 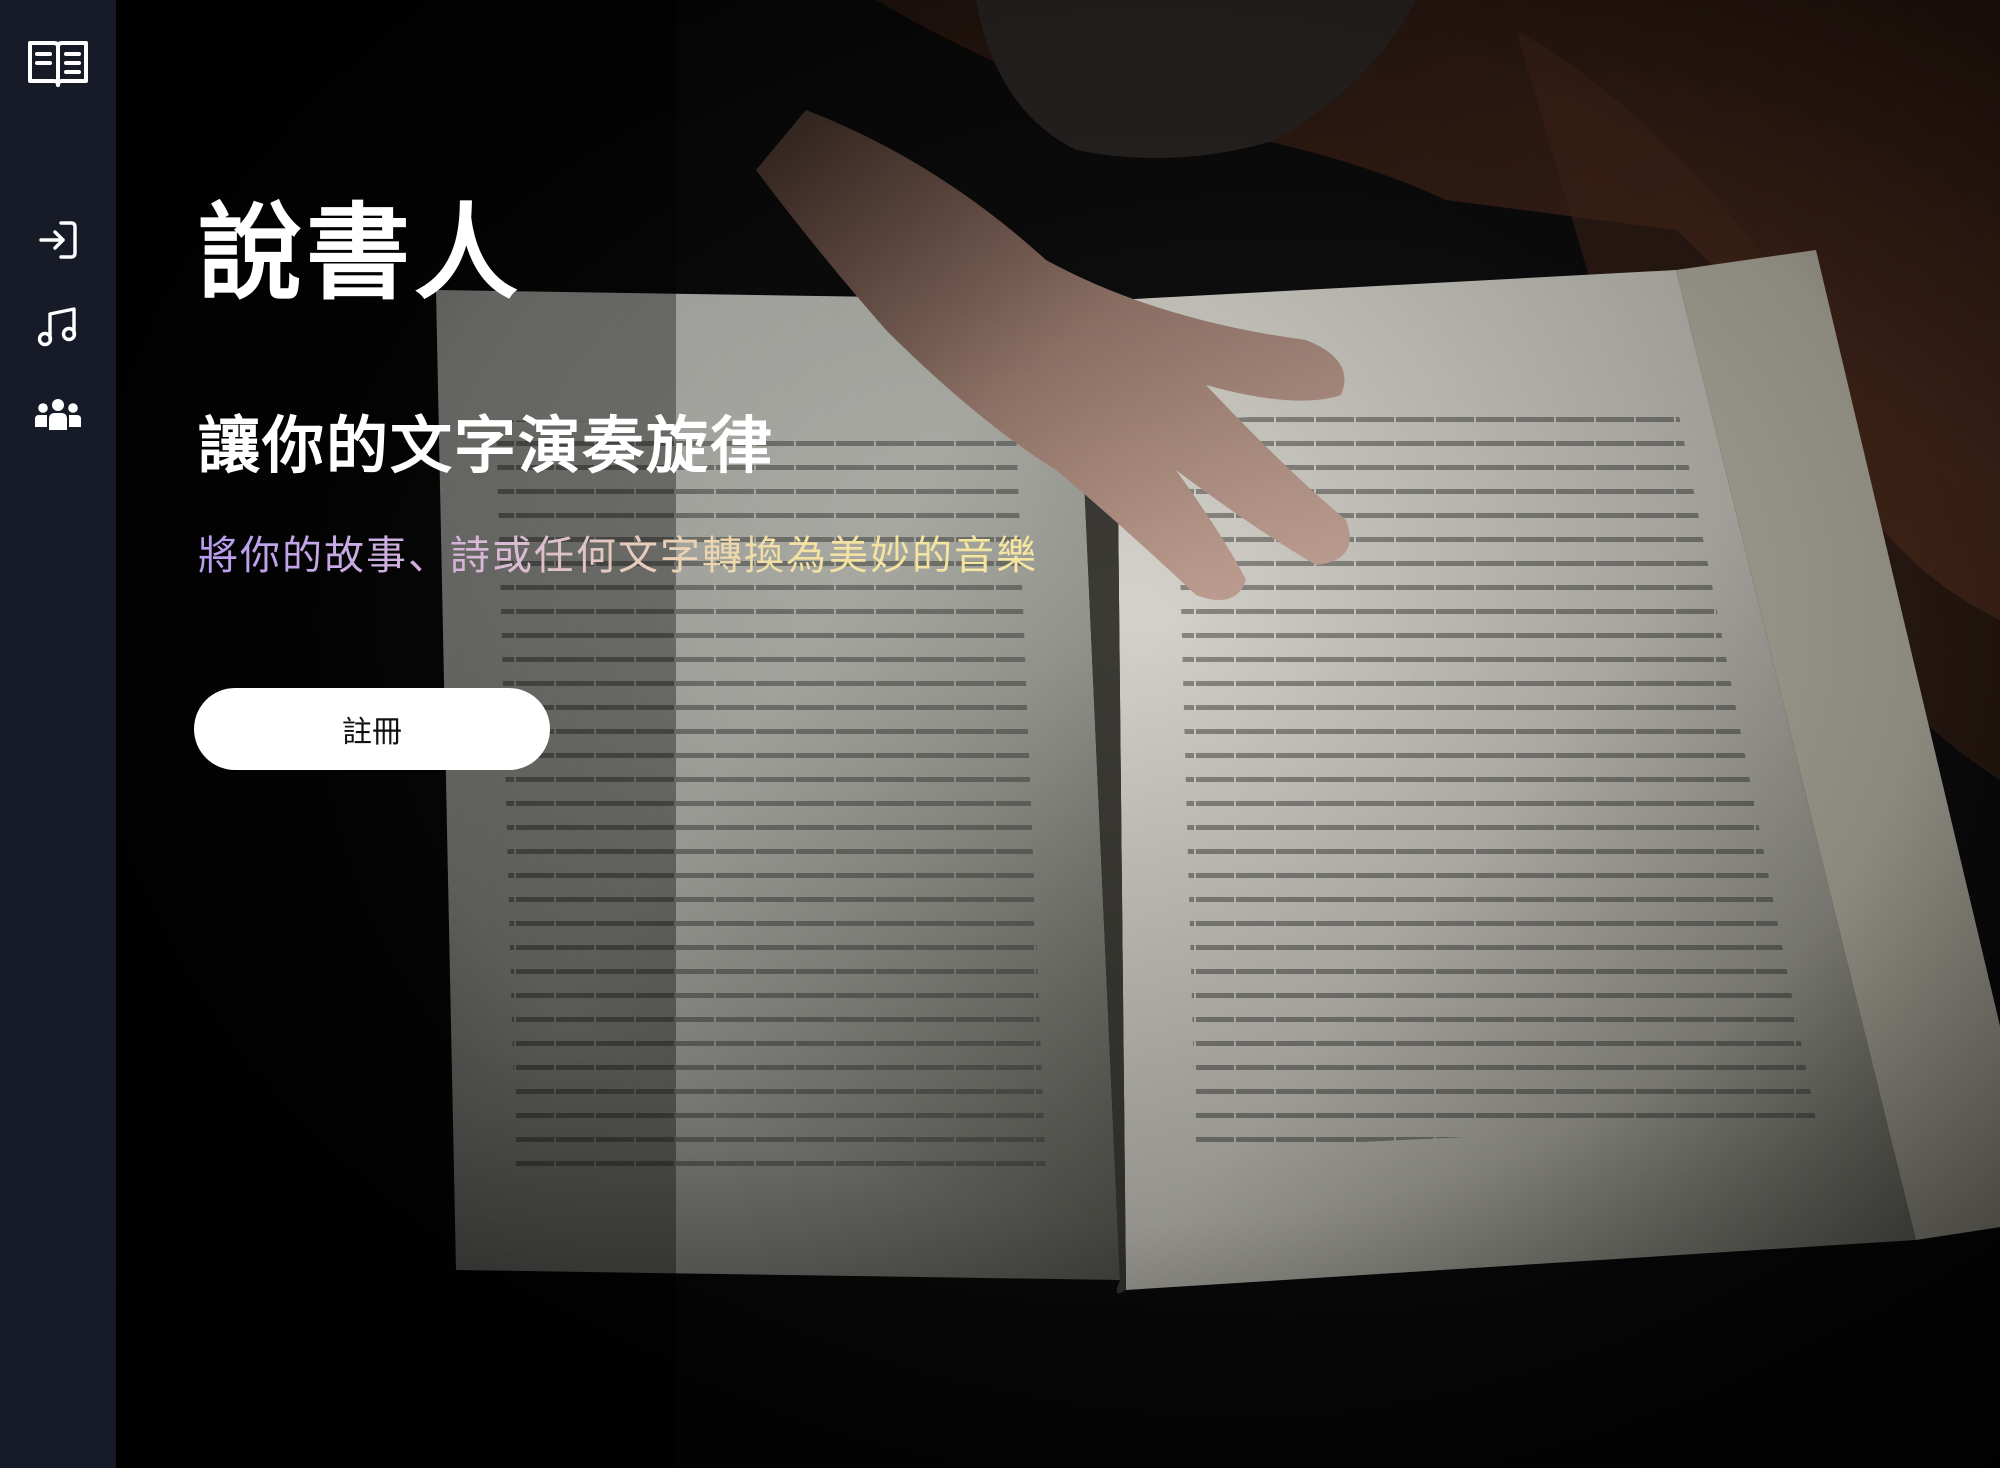 What do you see at coordinates (58, 415) in the screenshot?
I see `community-icon` at bounding box center [58, 415].